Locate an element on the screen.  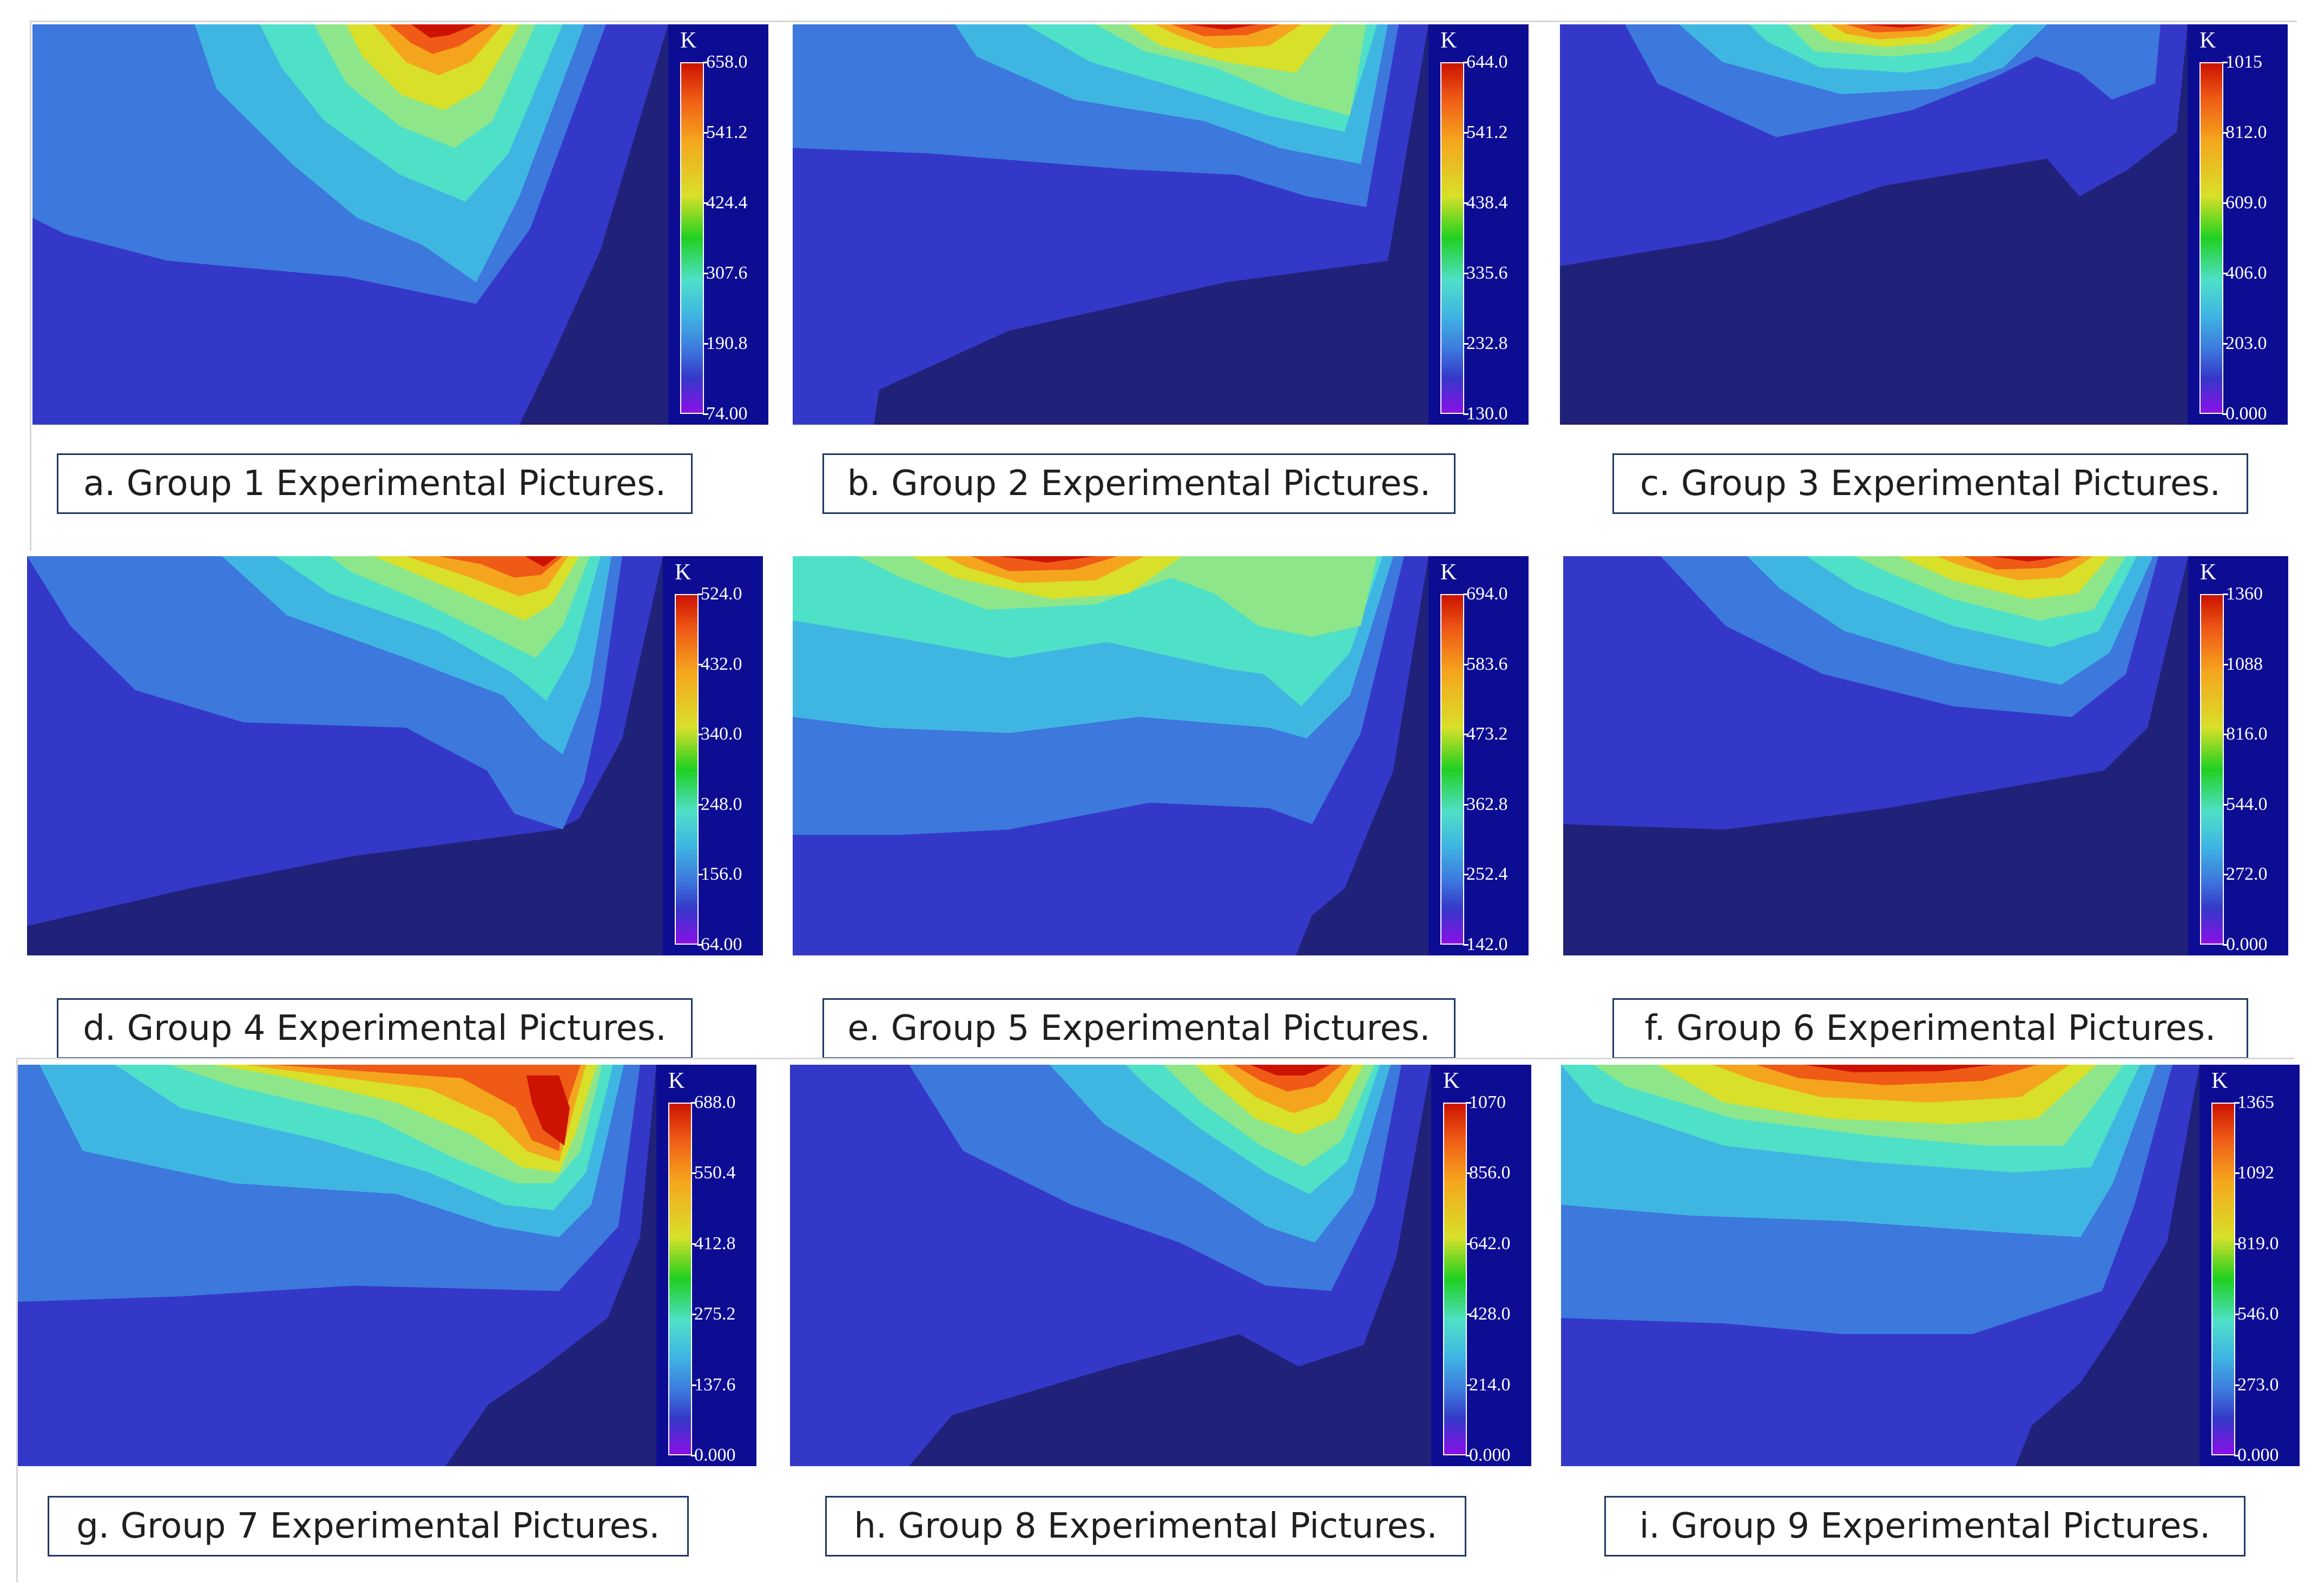
colorbar-tick: 658.0 is located at coordinates (725, 62).